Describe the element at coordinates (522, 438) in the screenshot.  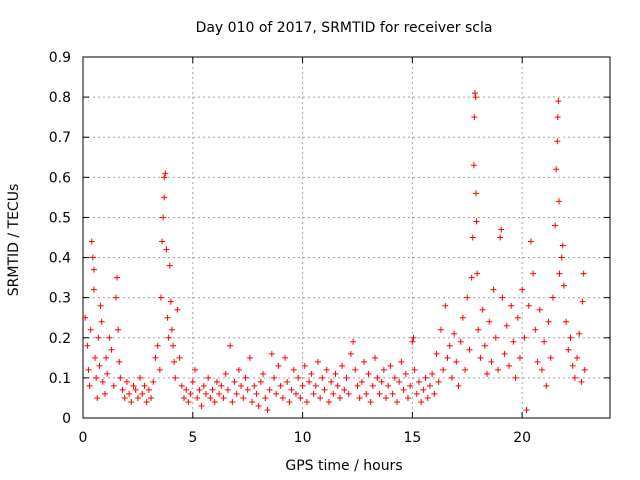
I see `x-tick-label: 20` at that location.